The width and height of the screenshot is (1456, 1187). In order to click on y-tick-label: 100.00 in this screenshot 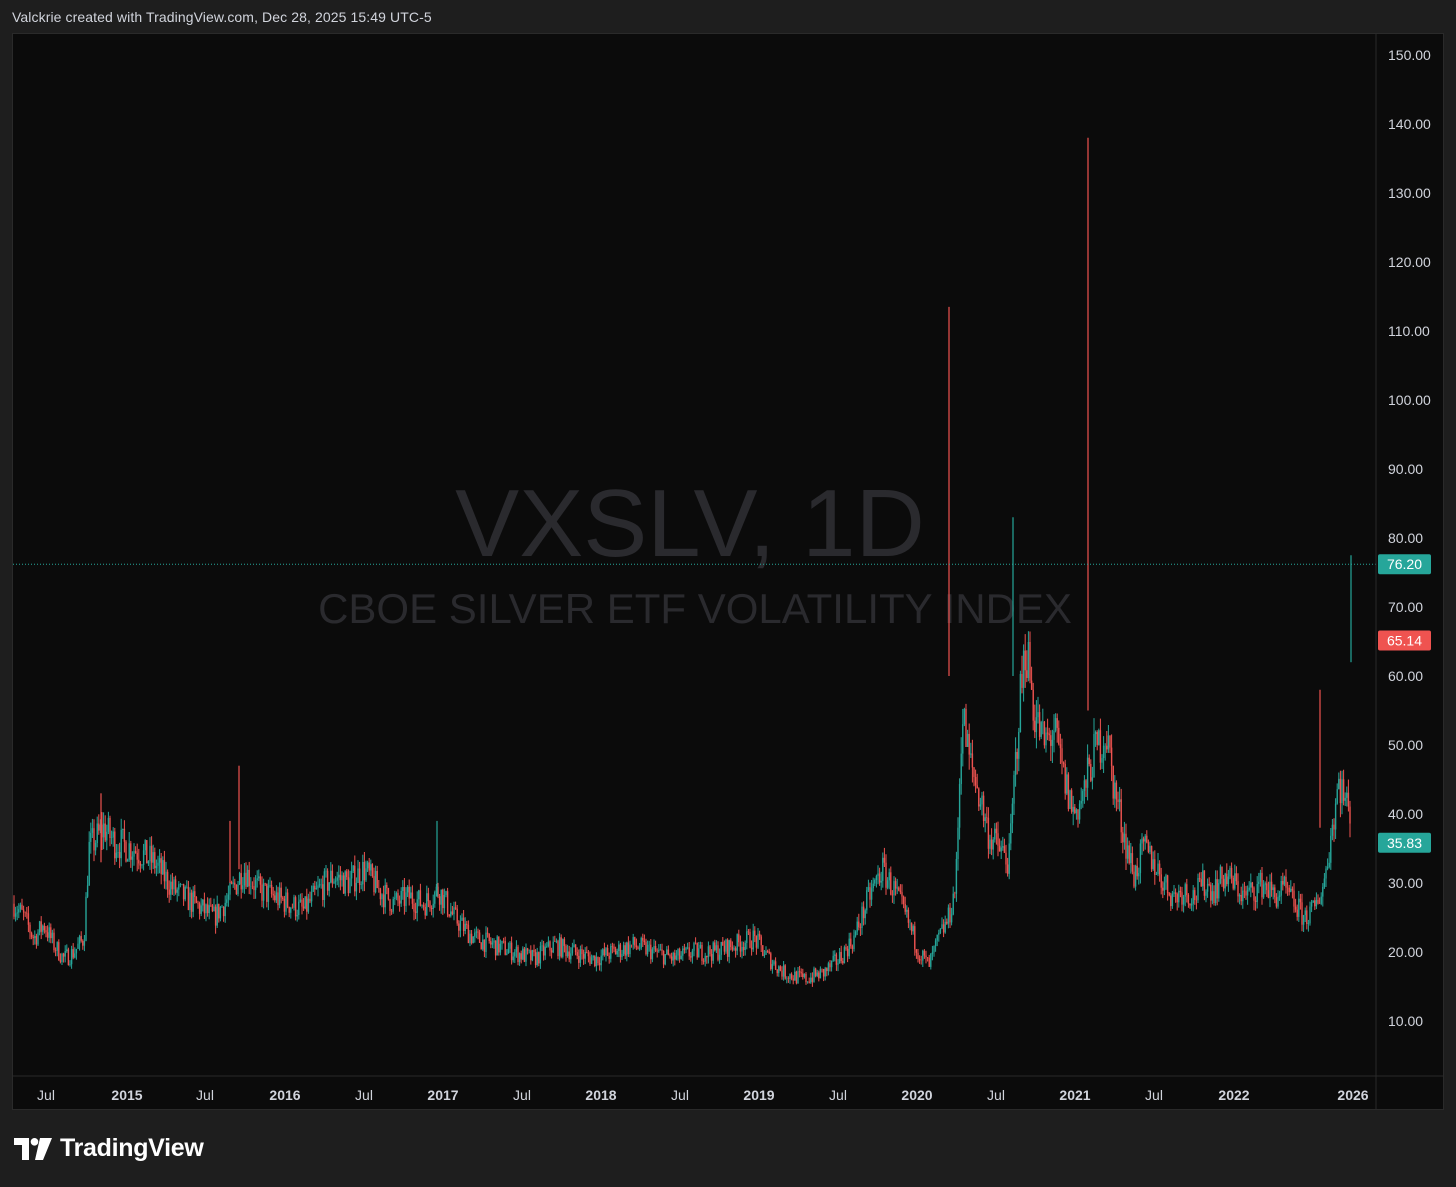, I will do `click(1409, 400)`.